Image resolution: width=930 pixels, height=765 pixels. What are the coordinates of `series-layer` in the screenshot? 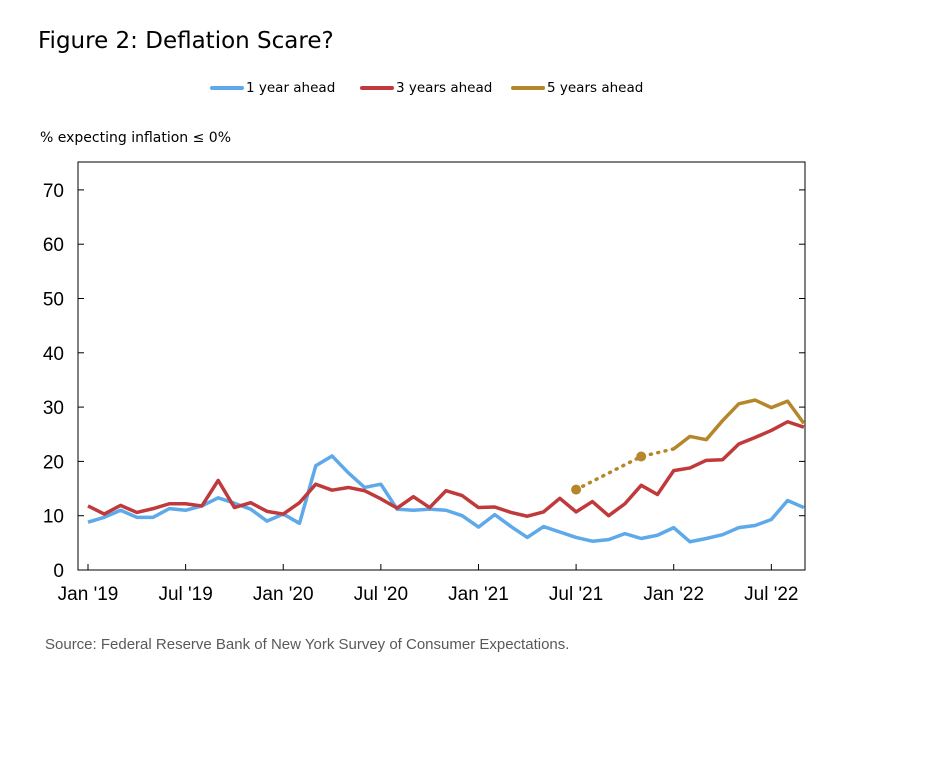 It's located at (446, 471).